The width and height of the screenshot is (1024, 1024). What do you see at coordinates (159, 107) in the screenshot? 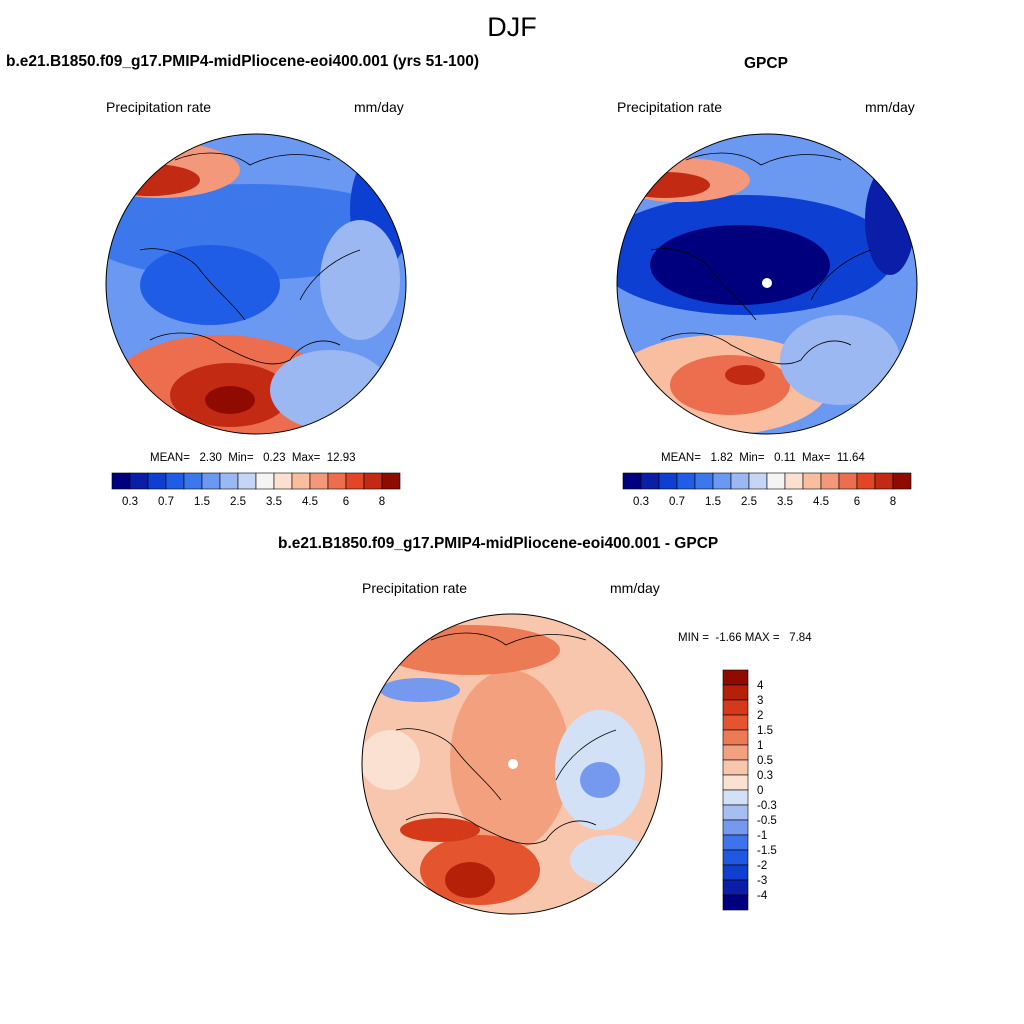
I see `model-variable-label: Precipitation rate` at bounding box center [159, 107].